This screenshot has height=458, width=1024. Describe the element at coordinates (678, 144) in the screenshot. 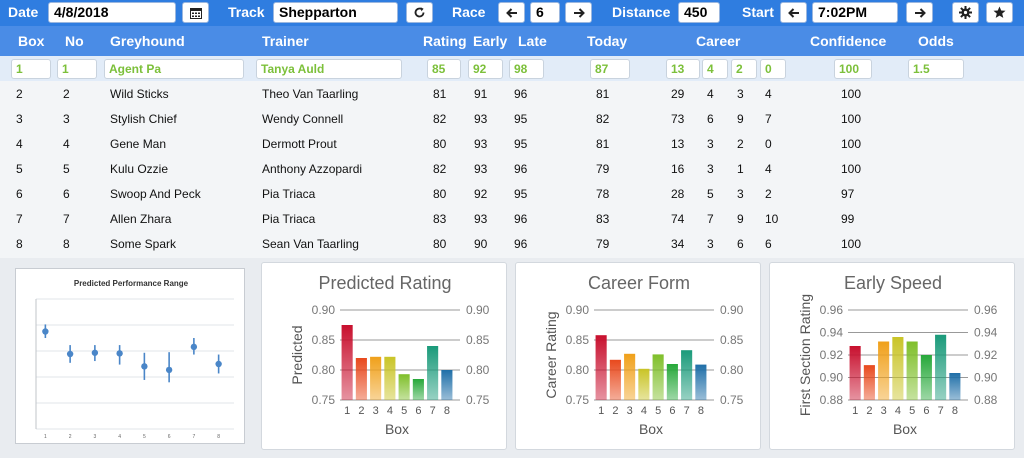

I see `cell-career-0: 13` at that location.